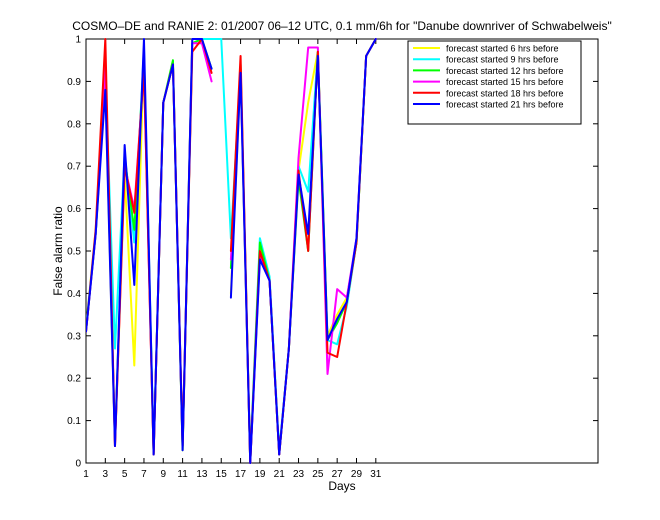 The width and height of the screenshot is (660, 520). What do you see at coordinates (338, 474) in the screenshot?
I see `x-tick-label: 27` at bounding box center [338, 474].